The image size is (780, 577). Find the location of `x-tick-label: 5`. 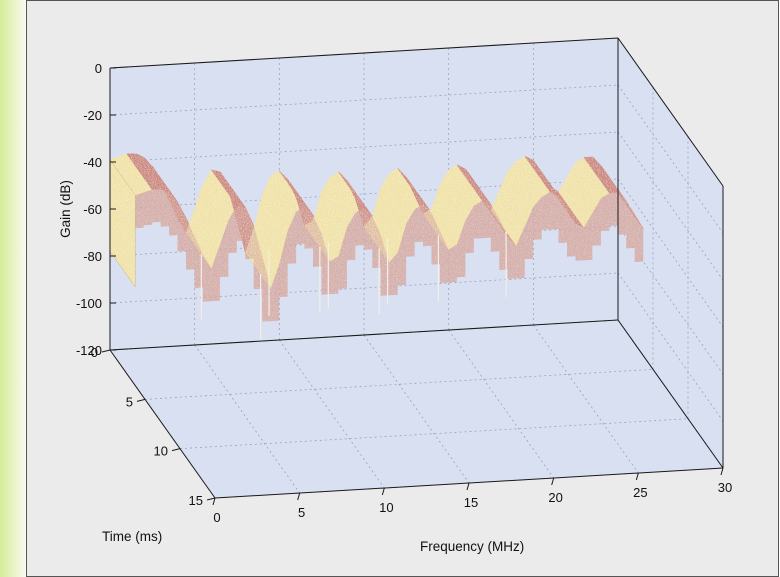

x-tick-label: 5 is located at coordinates (301, 512).